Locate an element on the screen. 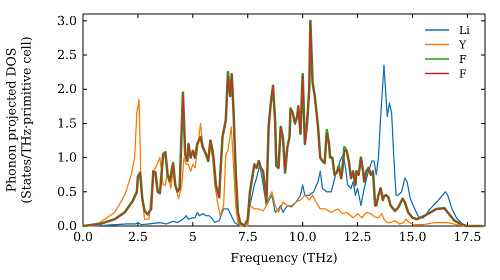  y-tick-label: 2.5 is located at coordinates (67, 54).